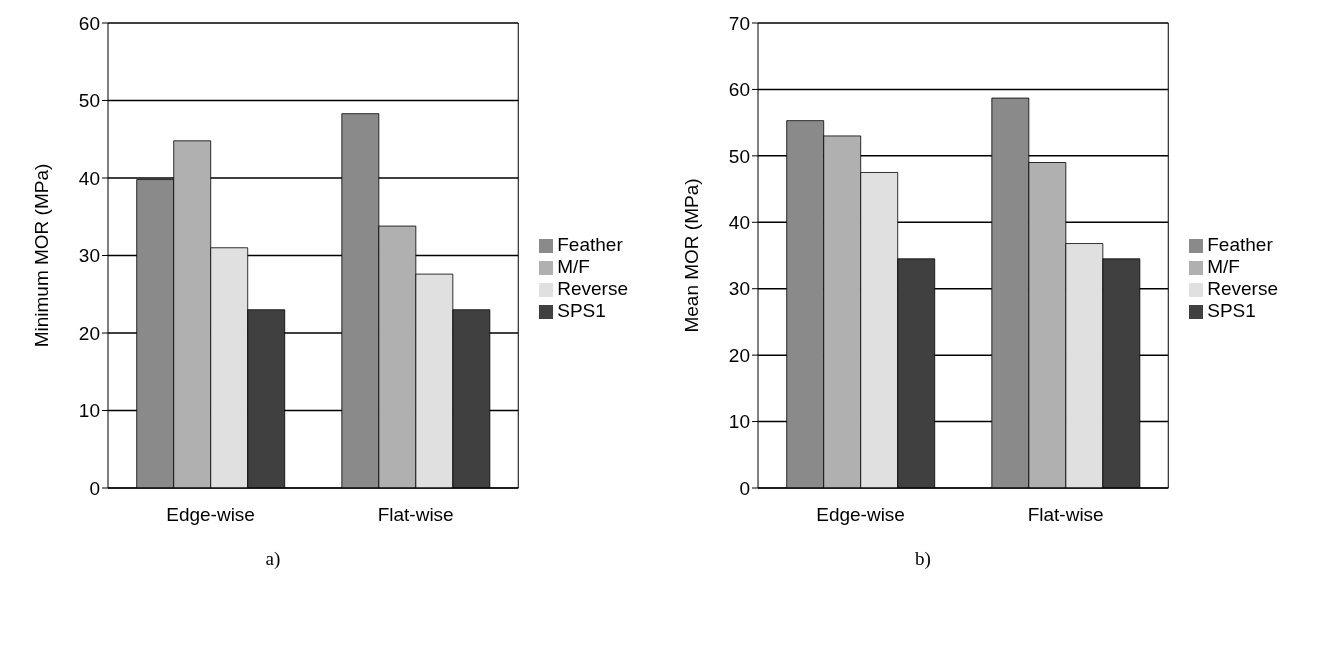  I want to click on y-axis-title: Minimum MOR (MPa), so click(41, 255).